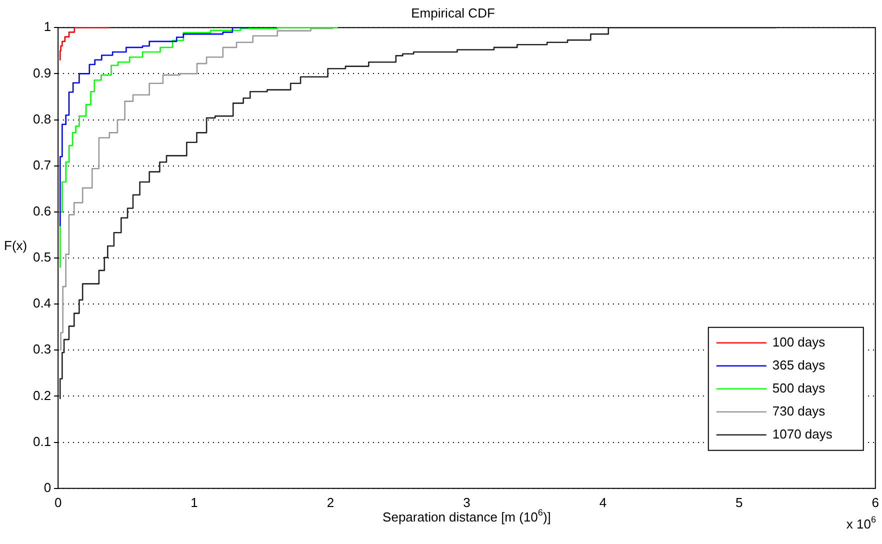 This screenshot has height=544, width=882. What do you see at coordinates (466, 502) in the screenshot?
I see `x-tick-label: 3` at bounding box center [466, 502].